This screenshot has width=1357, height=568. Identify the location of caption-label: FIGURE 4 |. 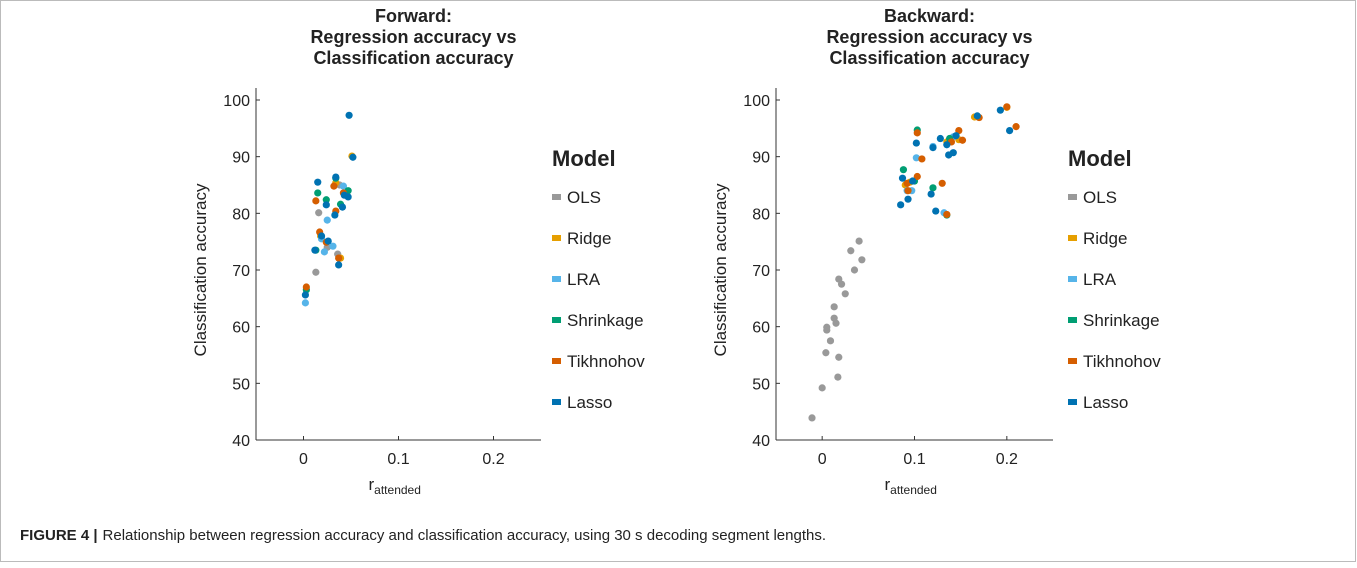
(59, 535).